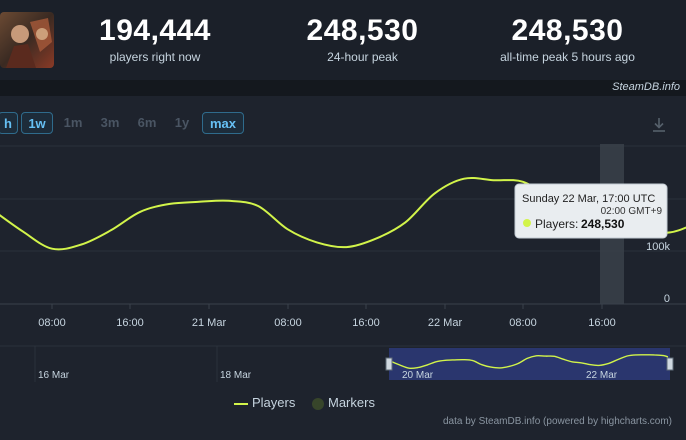  I want to click on game-thumbnail, so click(27, 40).